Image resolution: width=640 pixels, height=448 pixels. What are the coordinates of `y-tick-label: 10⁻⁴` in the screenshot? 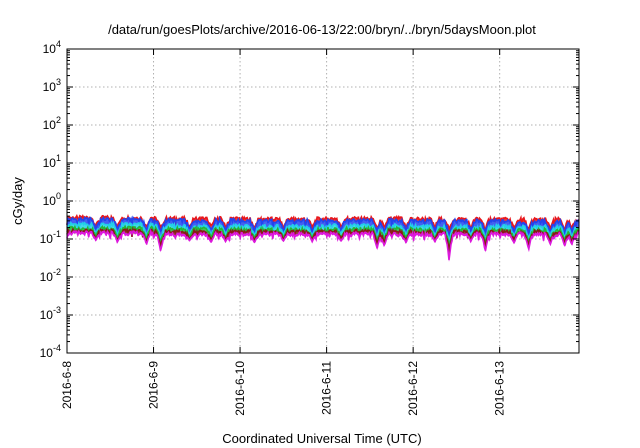 It's located at (50, 351).